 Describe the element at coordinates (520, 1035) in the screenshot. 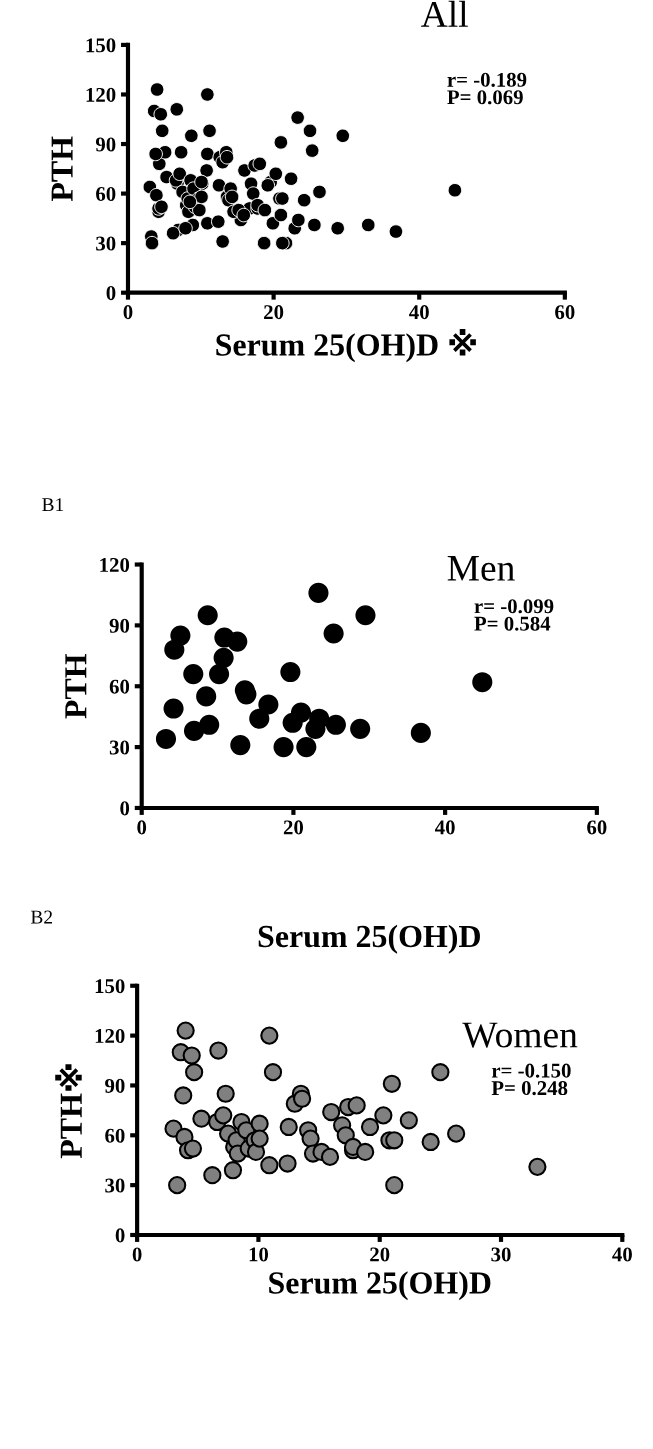

I see `text: Women` at that location.